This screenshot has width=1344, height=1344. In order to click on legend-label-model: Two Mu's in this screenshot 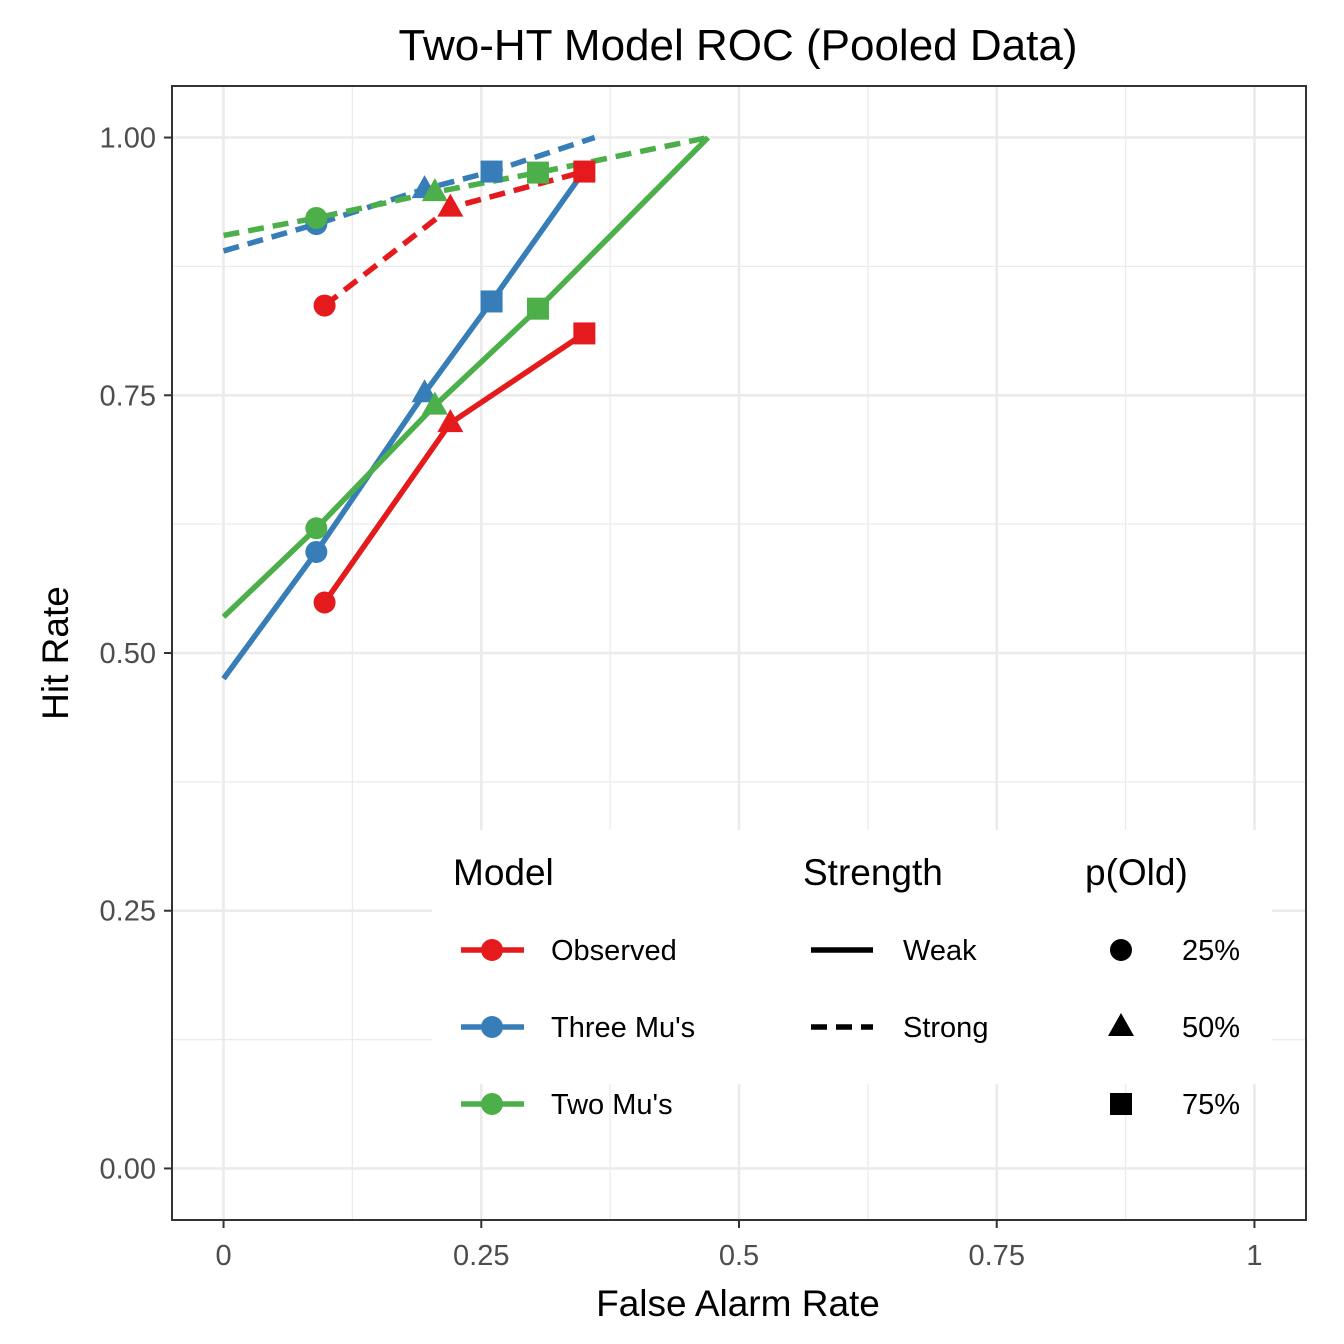, I will do `click(612, 1105)`.